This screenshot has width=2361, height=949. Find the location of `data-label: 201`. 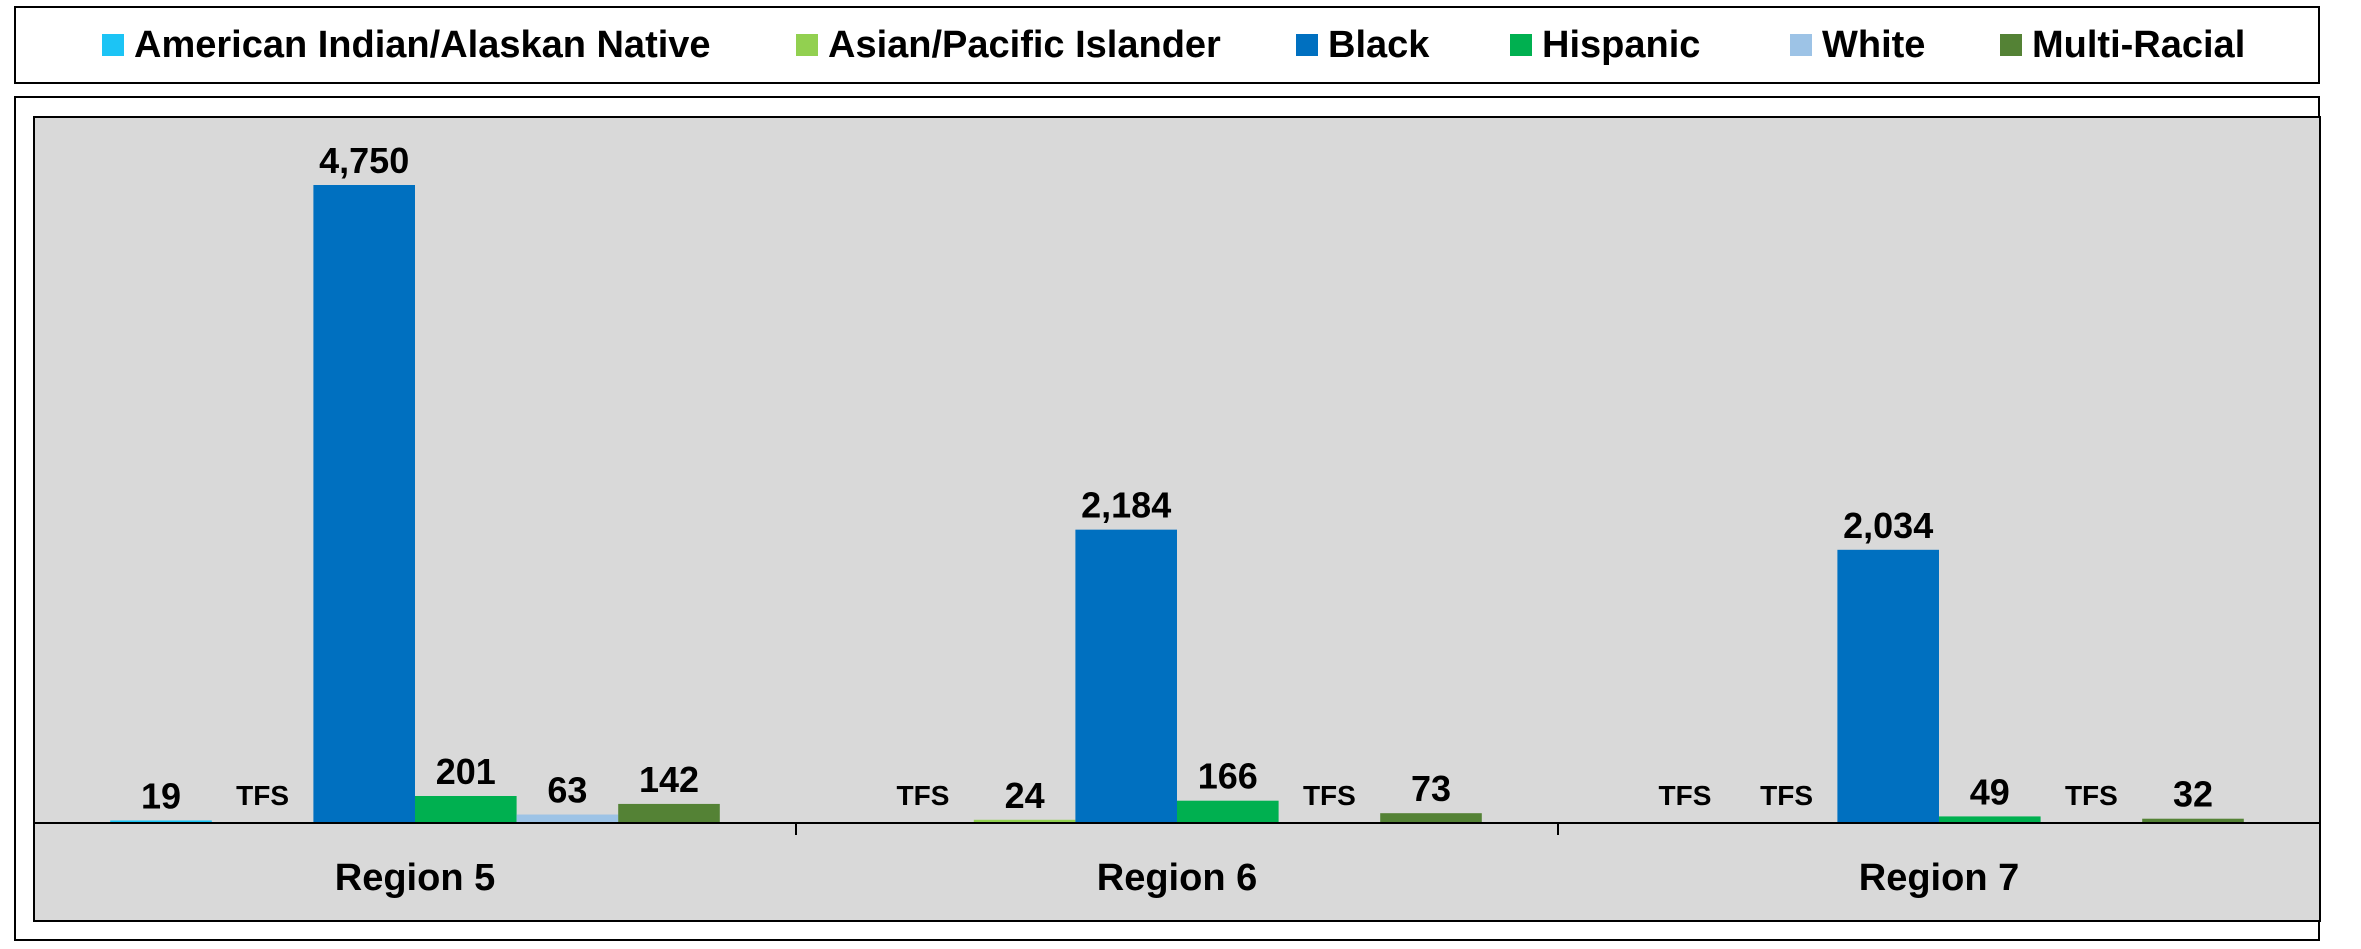

data-label: 201 is located at coordinates (466, 771).